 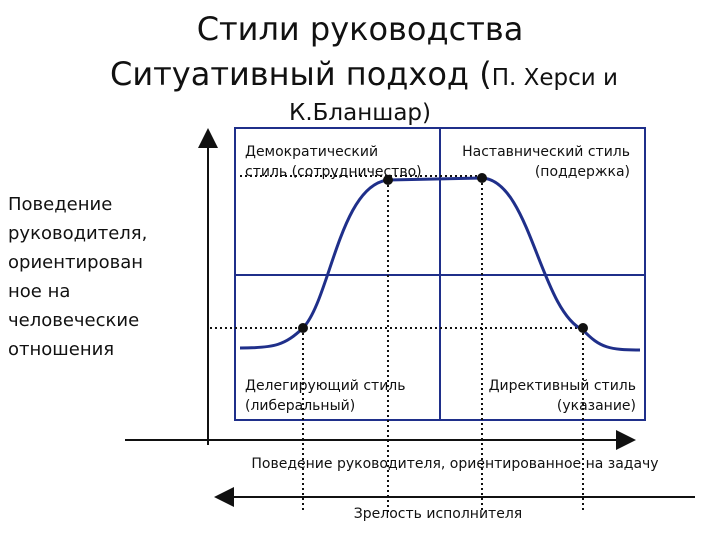 What do you see at coordinates (582, 172) in the screenshot?
I see `quadrant-label: (поддержка)` at bounding box center [582, 172].